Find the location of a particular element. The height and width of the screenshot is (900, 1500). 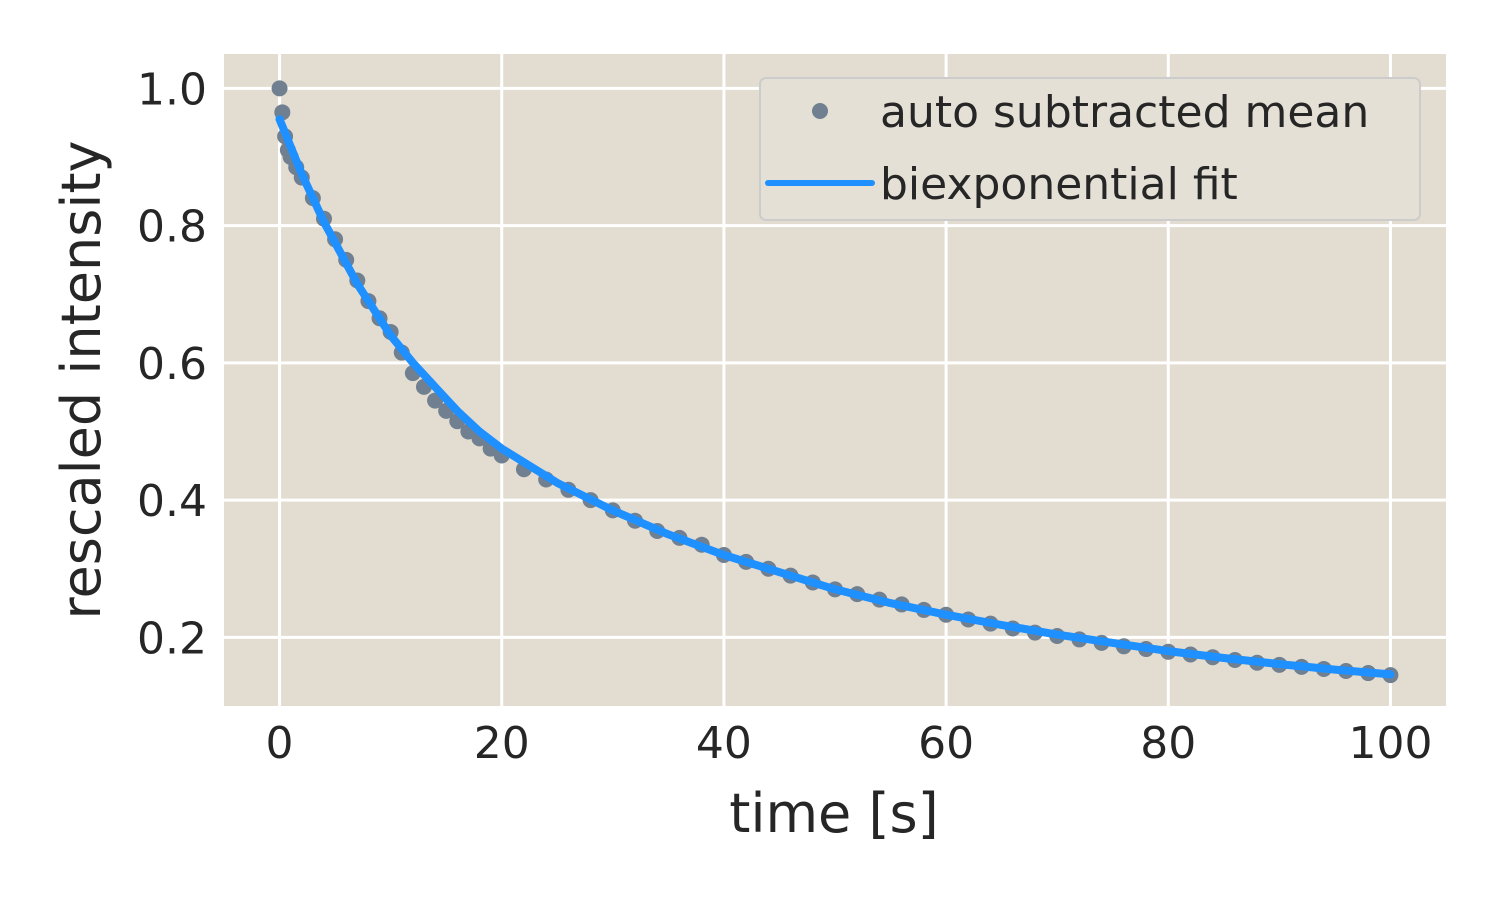

x-tick-label: 60 is located at coordinates (946, 743).